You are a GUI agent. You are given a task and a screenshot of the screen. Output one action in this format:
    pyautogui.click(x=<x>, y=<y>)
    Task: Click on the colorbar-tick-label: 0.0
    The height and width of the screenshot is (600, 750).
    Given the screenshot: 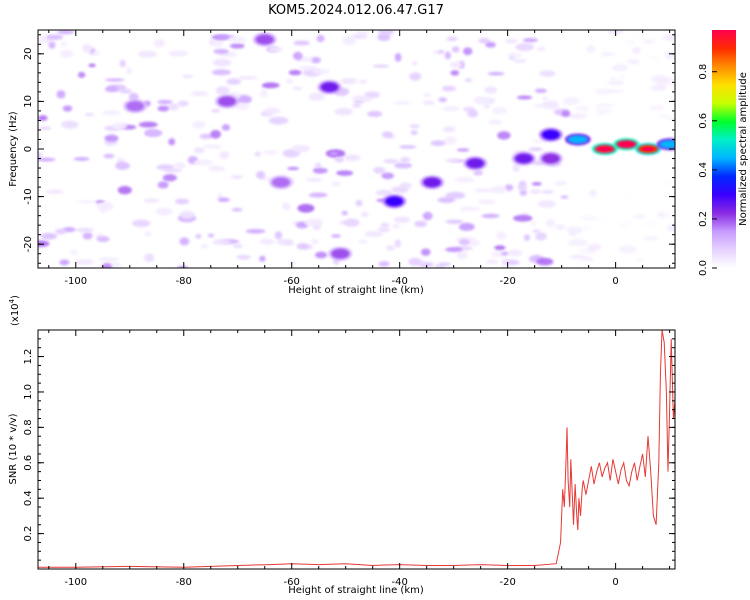 What is the action you would take?
    pyautogui.click(x=703, y=268)
    